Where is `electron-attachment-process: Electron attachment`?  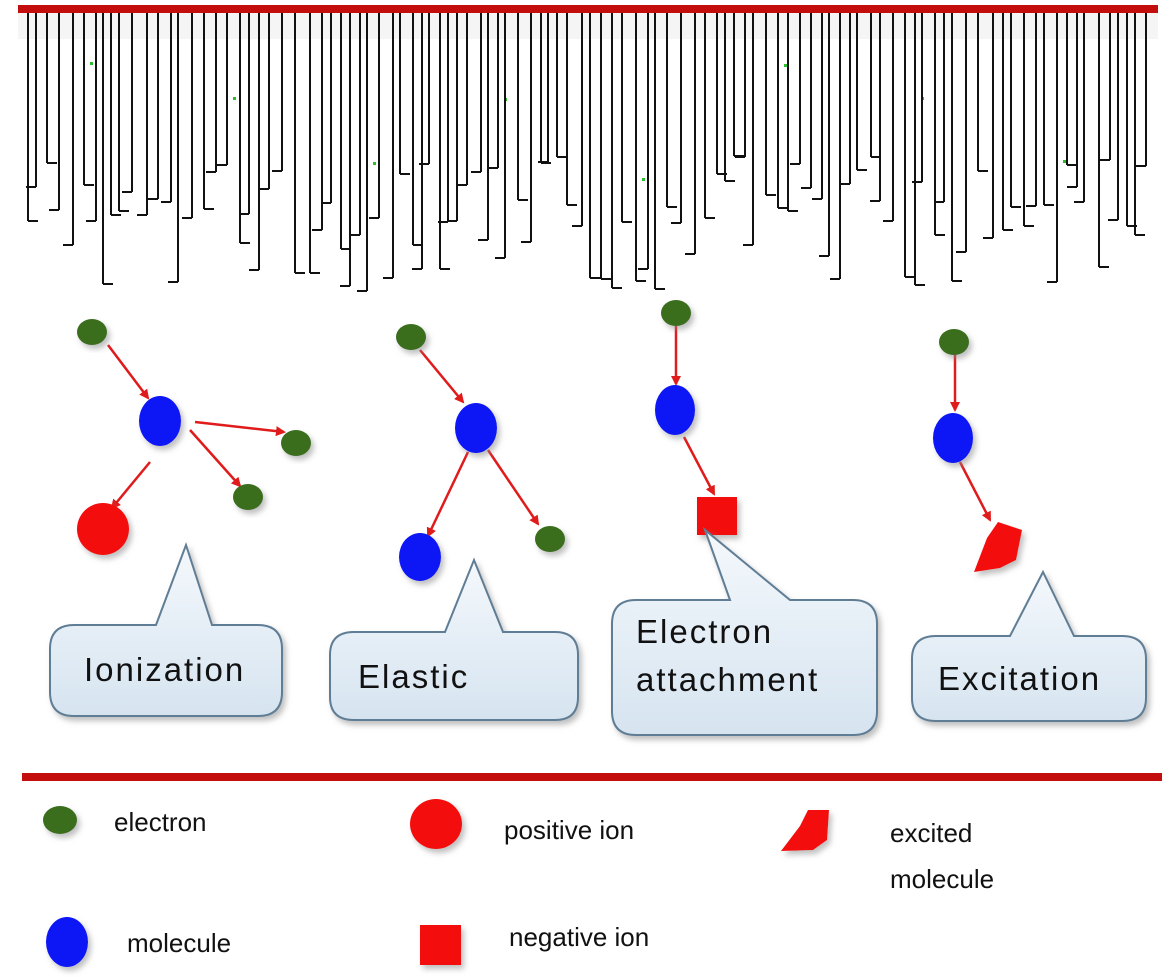 electron-attachment-process: Electron attachment is located at coordinates (744, 518).